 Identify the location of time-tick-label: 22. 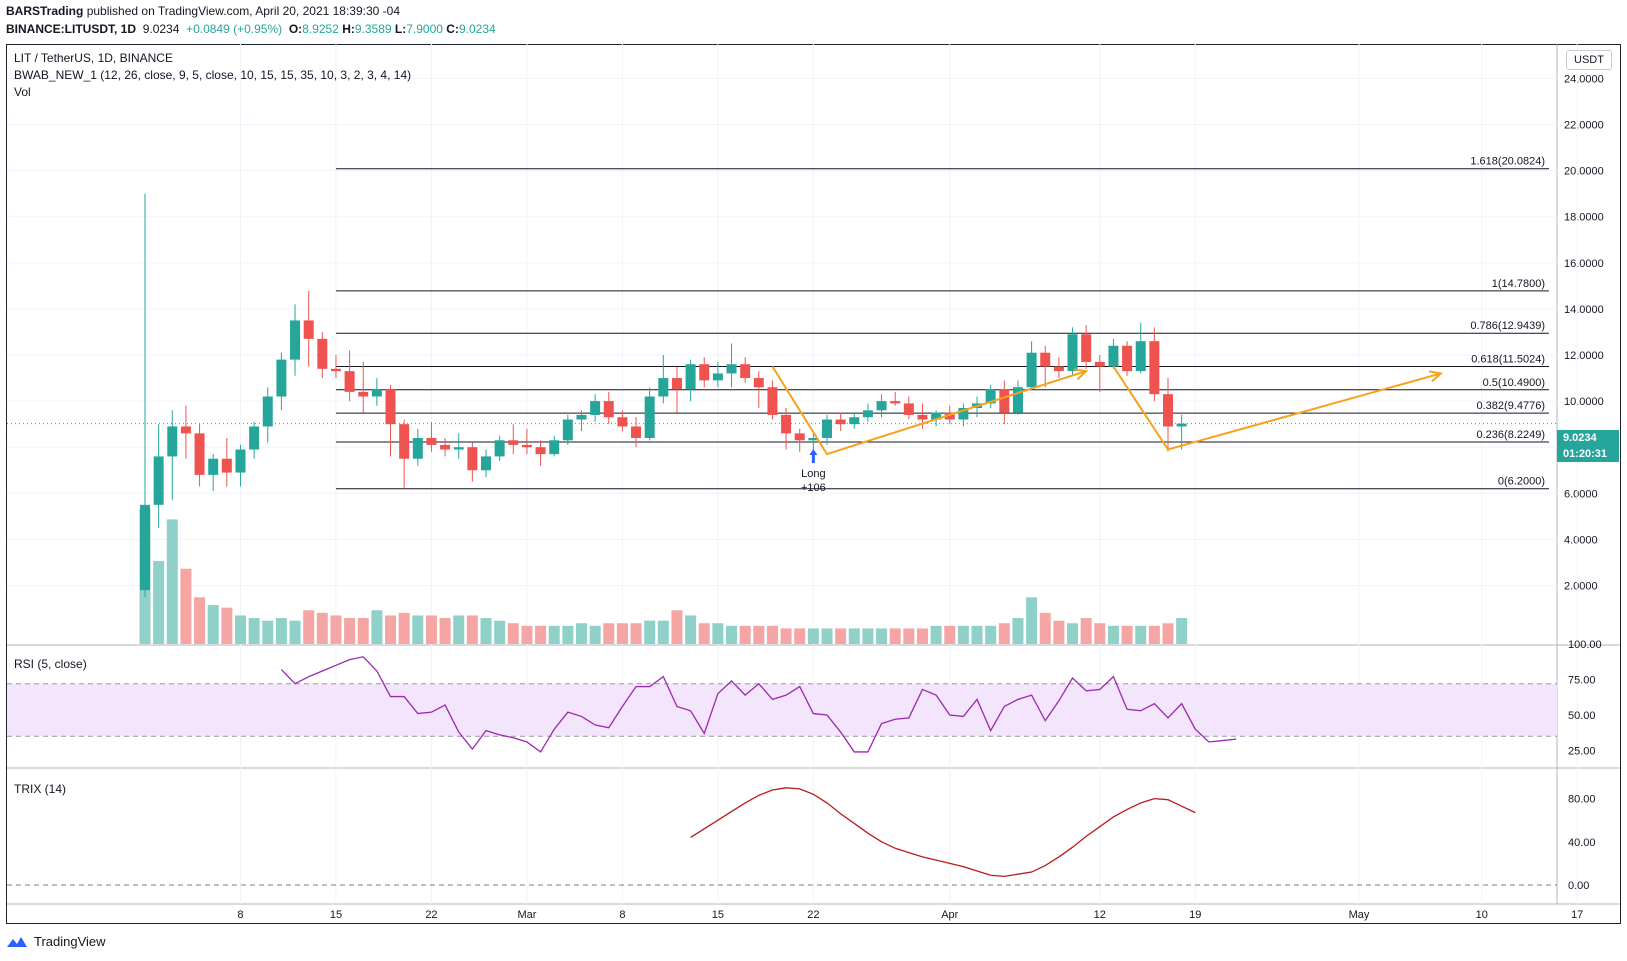
(431, 915).